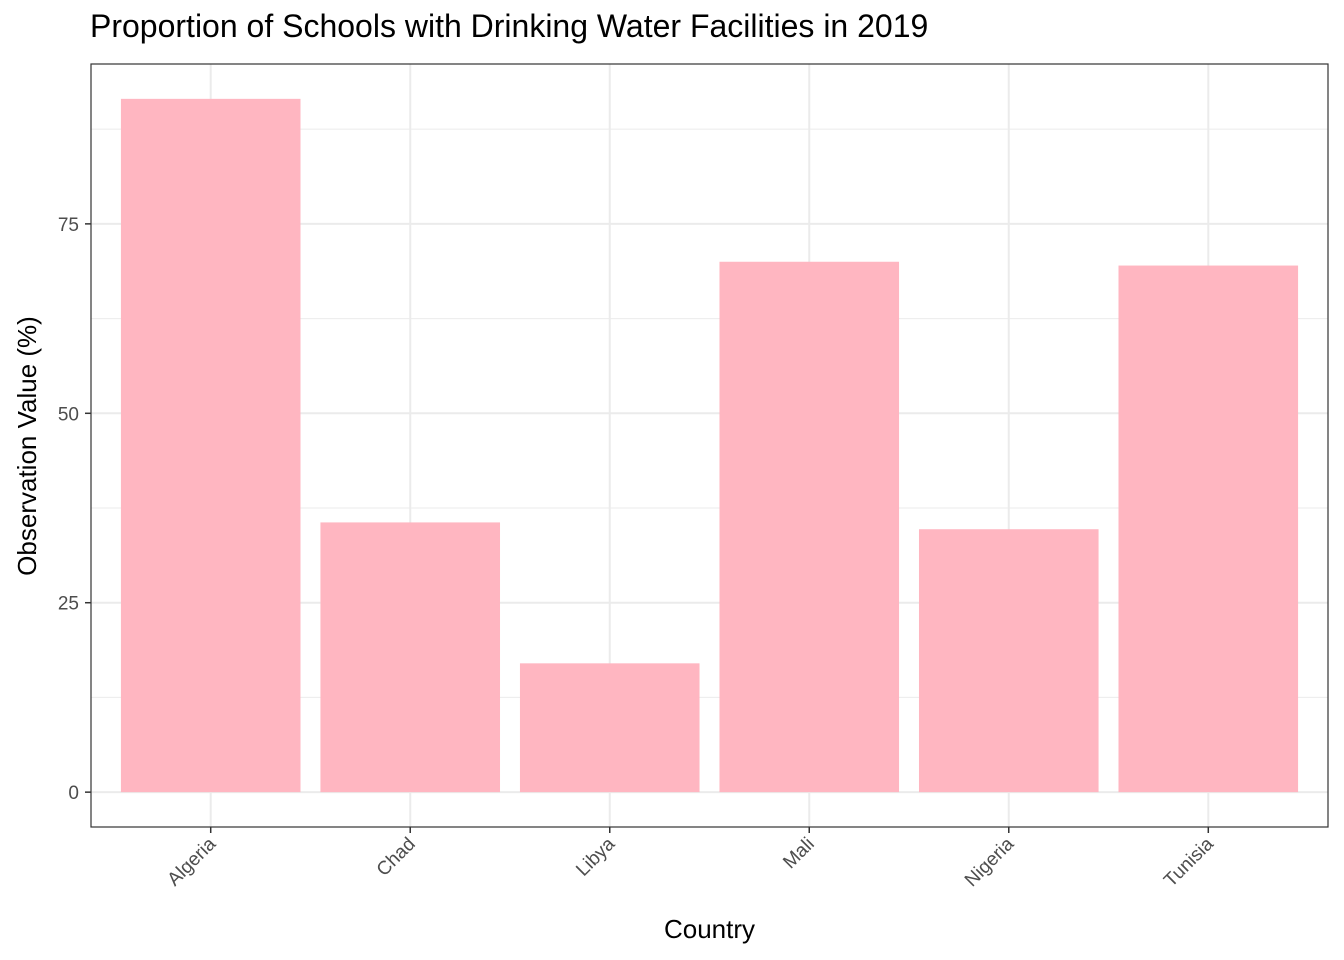 Image resolution: width=1344 pixels, height=960 pixels. Describe the element at coordinates (74, 509) in the screenshot. I see `y-axis: 0 25 50 75` at that location.